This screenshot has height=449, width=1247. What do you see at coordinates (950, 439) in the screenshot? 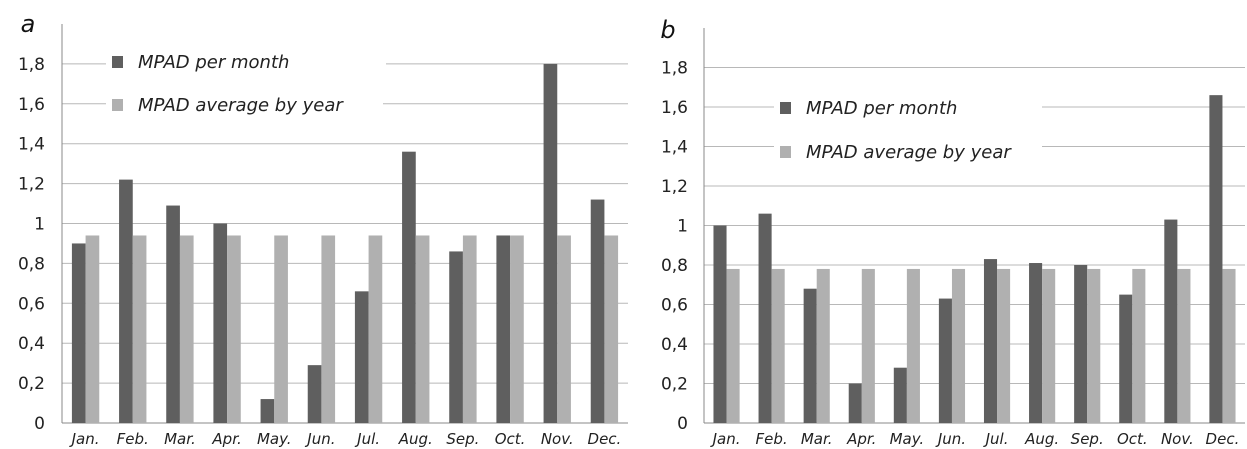
I see `x-category-label: Jun.` at bounding box center [950, 439].